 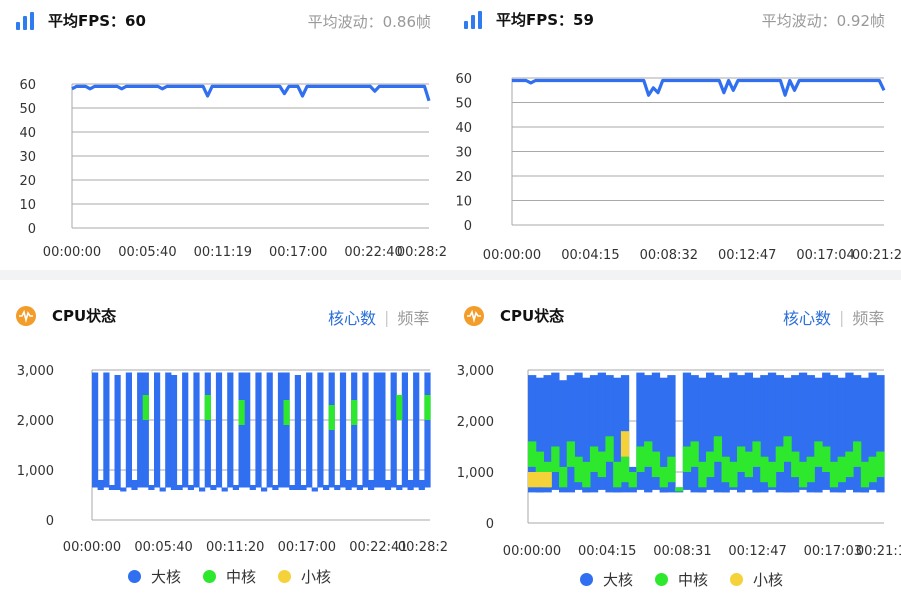 I want to click on x-tick-label: 00:17:04, so click(x=825, y=255).